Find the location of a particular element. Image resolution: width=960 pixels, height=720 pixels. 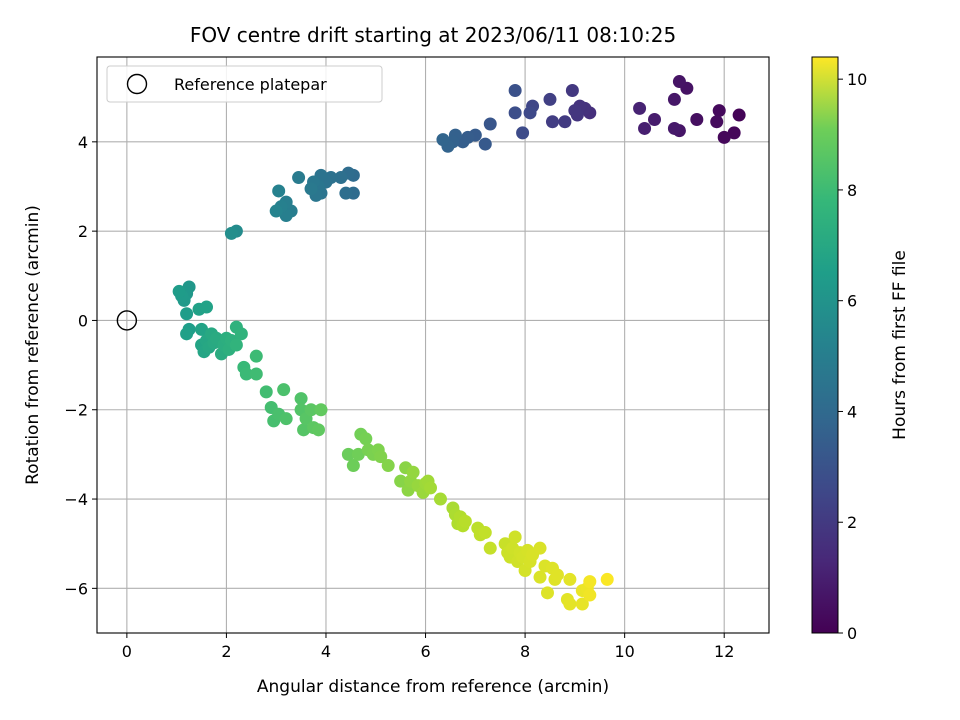

colorbar-ticks: 0 2 4 6 8 10 is located at coordinates (852, 356).